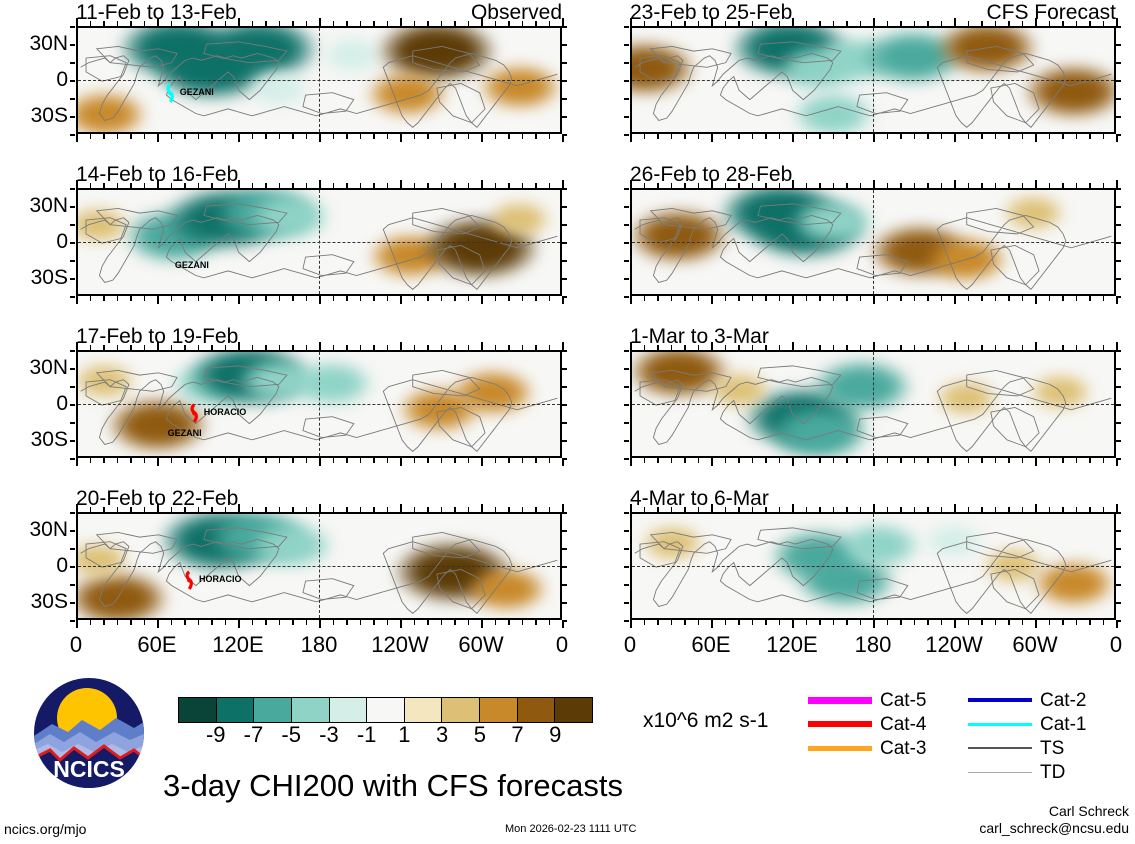 The height and width of the screenshot is (844, 1135). What do you see at coordinates (225, 412) in the screenshot?
I see `storm-label: HORACIO` at bounding box center [225, 412].